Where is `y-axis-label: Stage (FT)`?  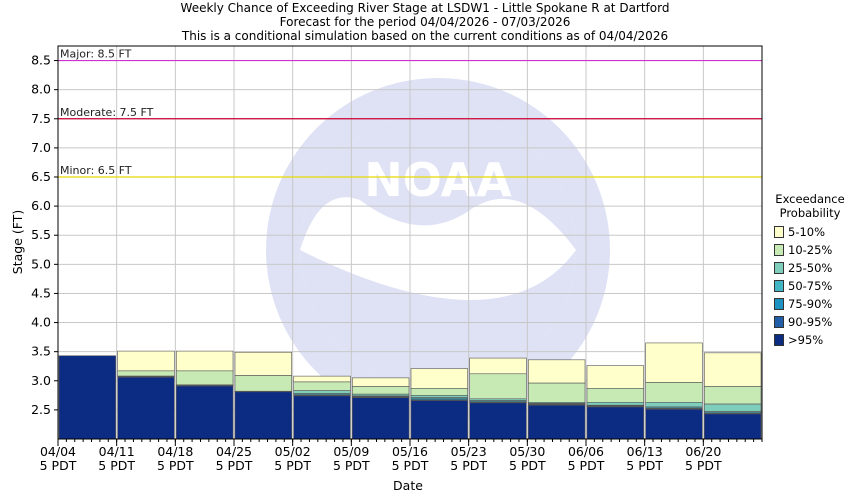 y-axis-label: Stage (FT) is located at coordinates (17, 242).